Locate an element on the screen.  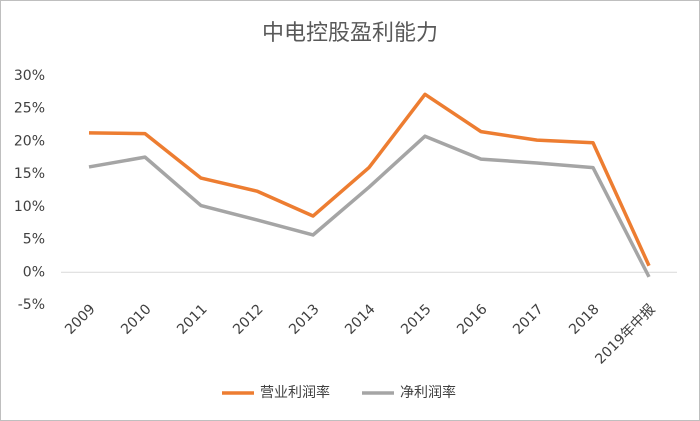
y-tick-label: 25% is located at coordinates (29, 109).